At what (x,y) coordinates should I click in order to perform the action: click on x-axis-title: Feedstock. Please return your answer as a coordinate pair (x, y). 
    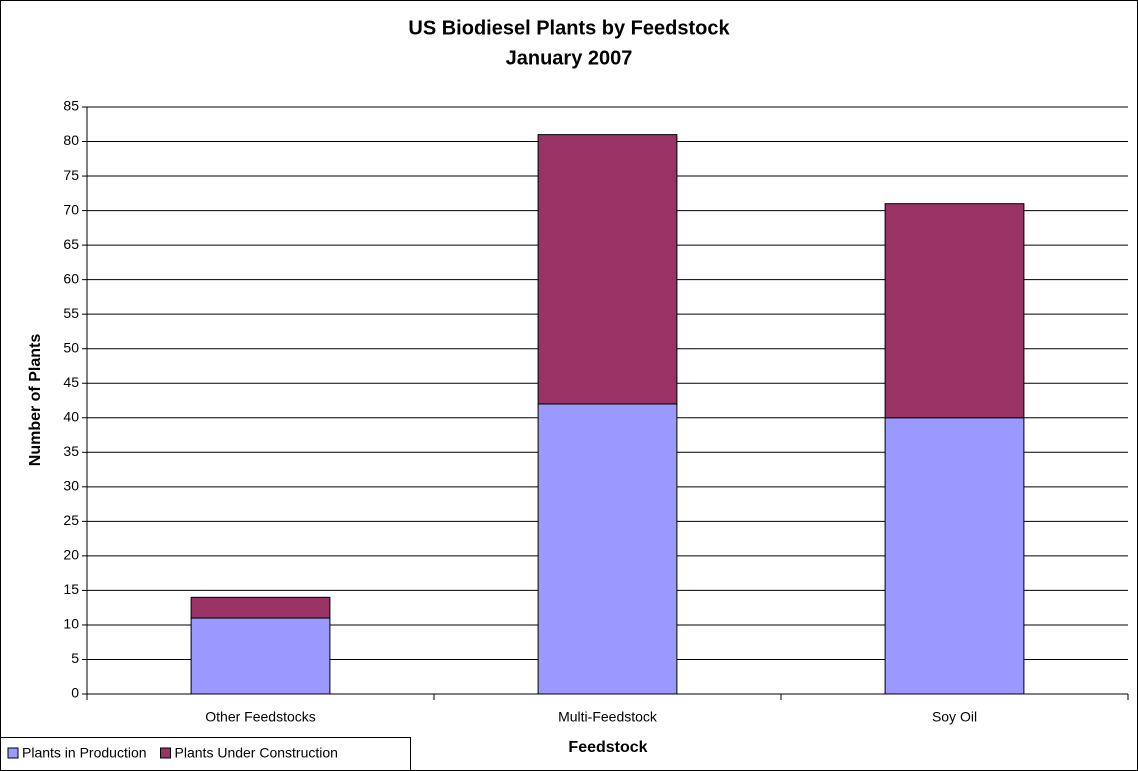
    Looking at the image, I should click on (607, 747).